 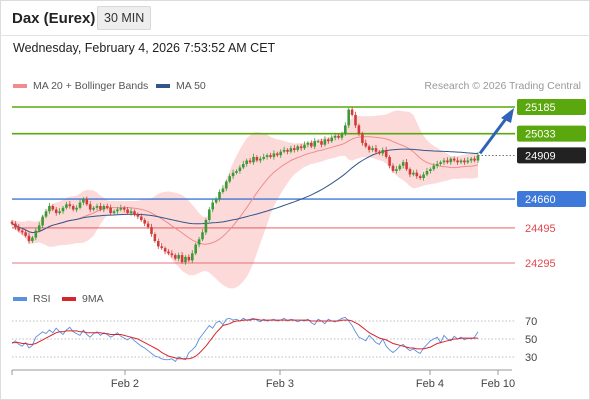 What do you see at coordinates (540, 200) in the screenshot?
I see `level-label-24660: 24660` at bounding box center [540, 200].